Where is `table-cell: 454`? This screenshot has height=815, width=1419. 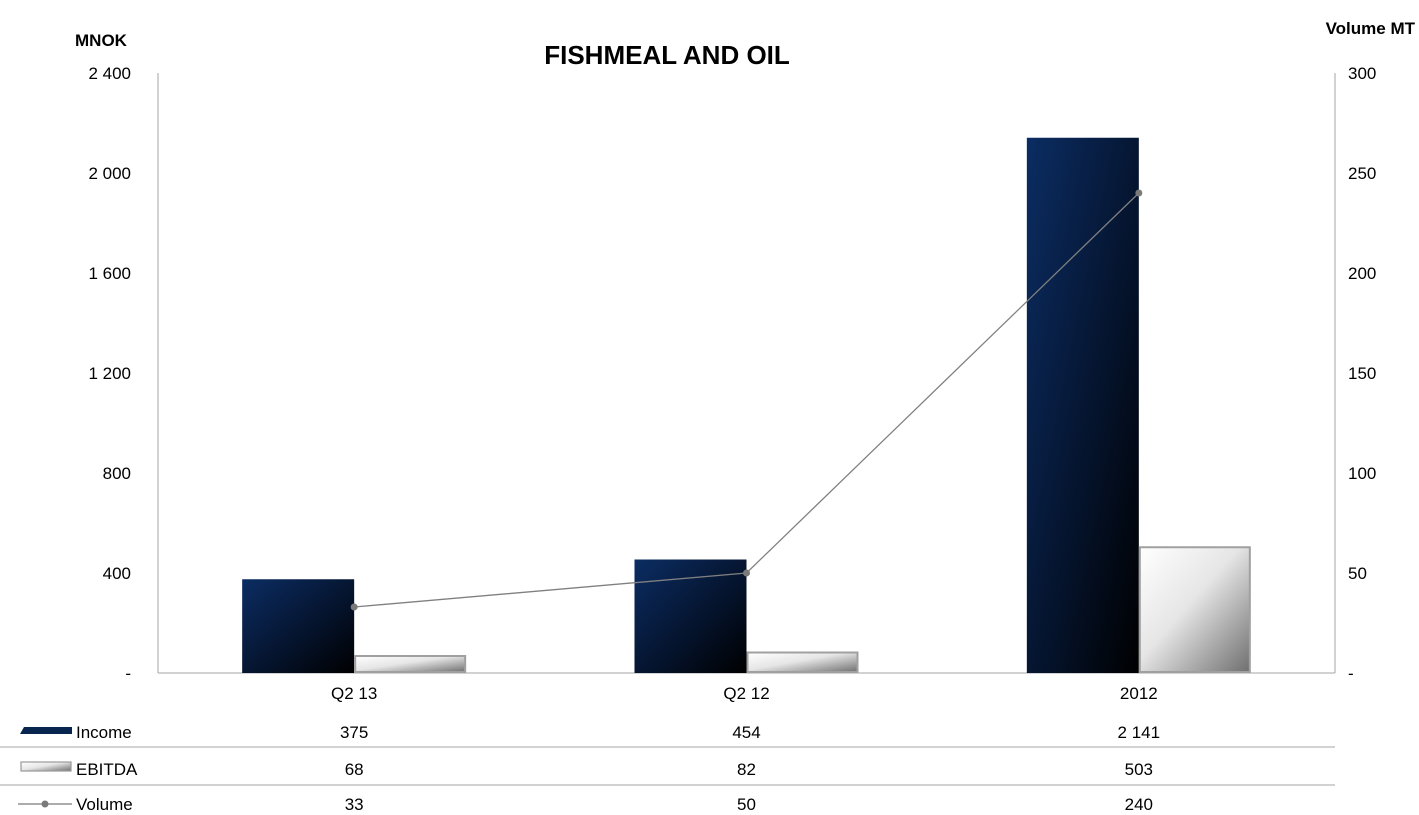
table-cell: 454 is located at coordinates (746, 732).